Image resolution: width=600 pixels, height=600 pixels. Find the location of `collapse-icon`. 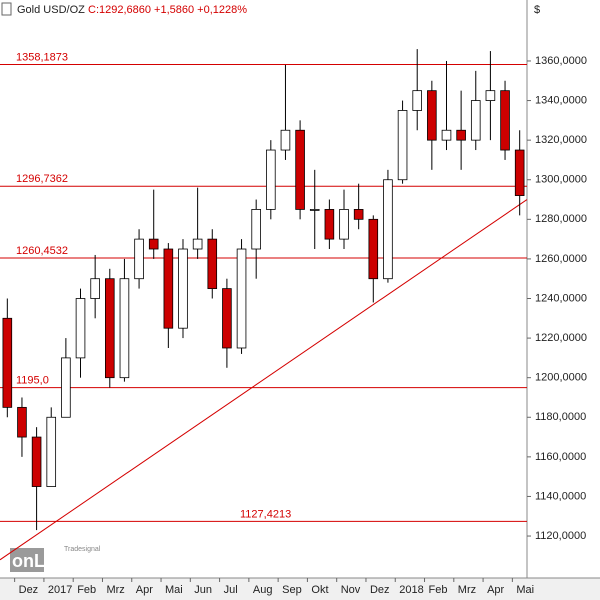

collapse-icon is located at coordinates (6, 9).